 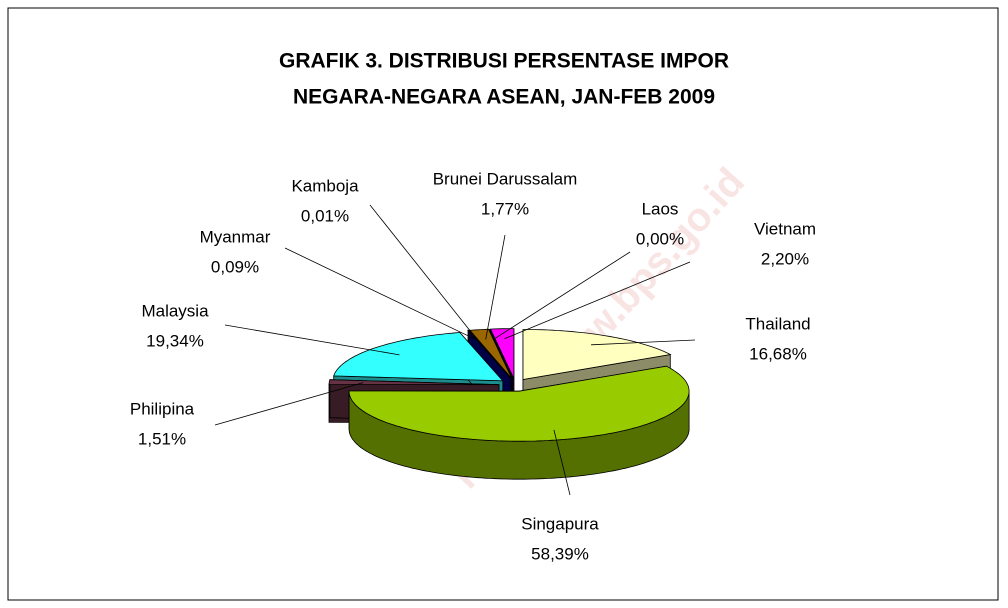 I want to click on category-label: Singapura, so click(x=560, y=523).